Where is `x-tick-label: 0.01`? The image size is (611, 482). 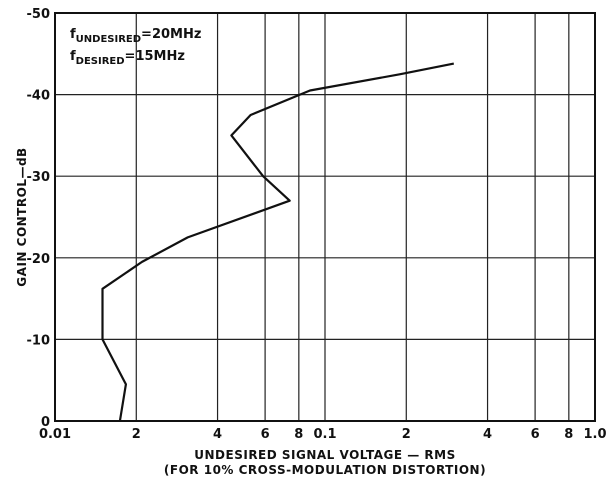 x-tick-label: 0.01 is located at coordinates (55, 434).